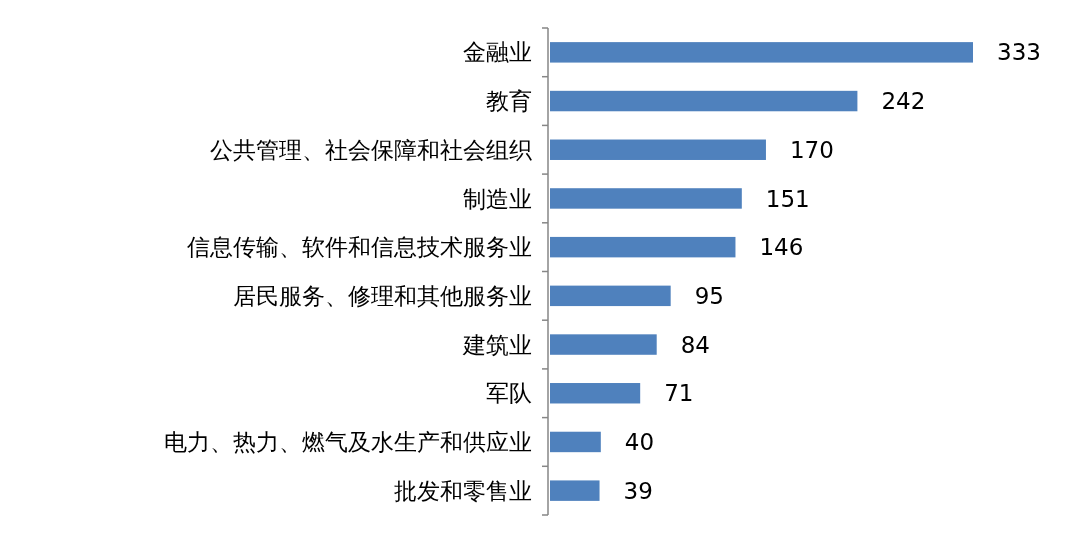 This screenshot has width=1080, height=541. What do you see at coordinates (695, 344) in the screenshot?
I see `data-label: 84` at bounding box center [695, 344].